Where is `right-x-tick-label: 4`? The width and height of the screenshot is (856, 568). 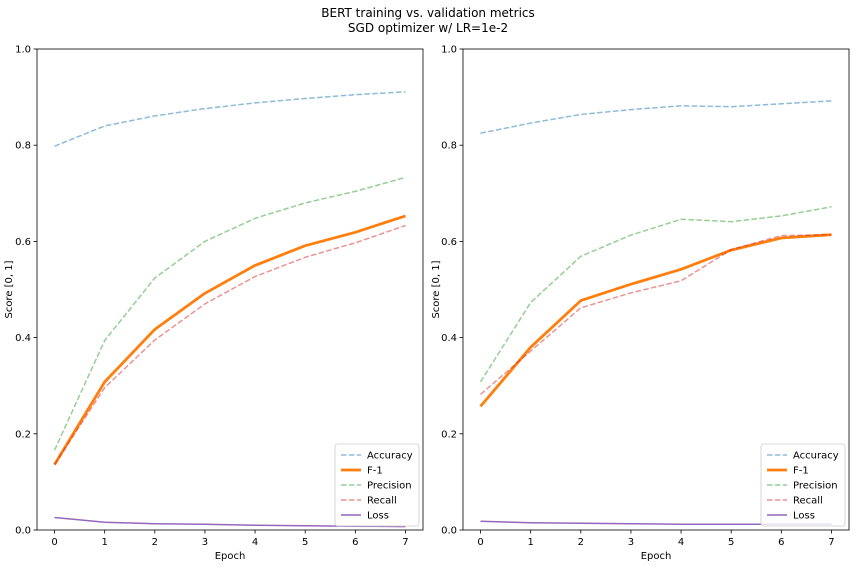 right-x-tick-label: 4 is located at coordinates (681, 542).